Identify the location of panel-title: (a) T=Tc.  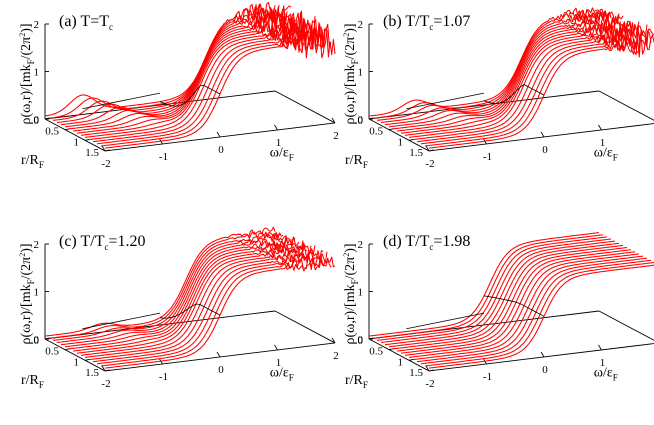
(86, 22).